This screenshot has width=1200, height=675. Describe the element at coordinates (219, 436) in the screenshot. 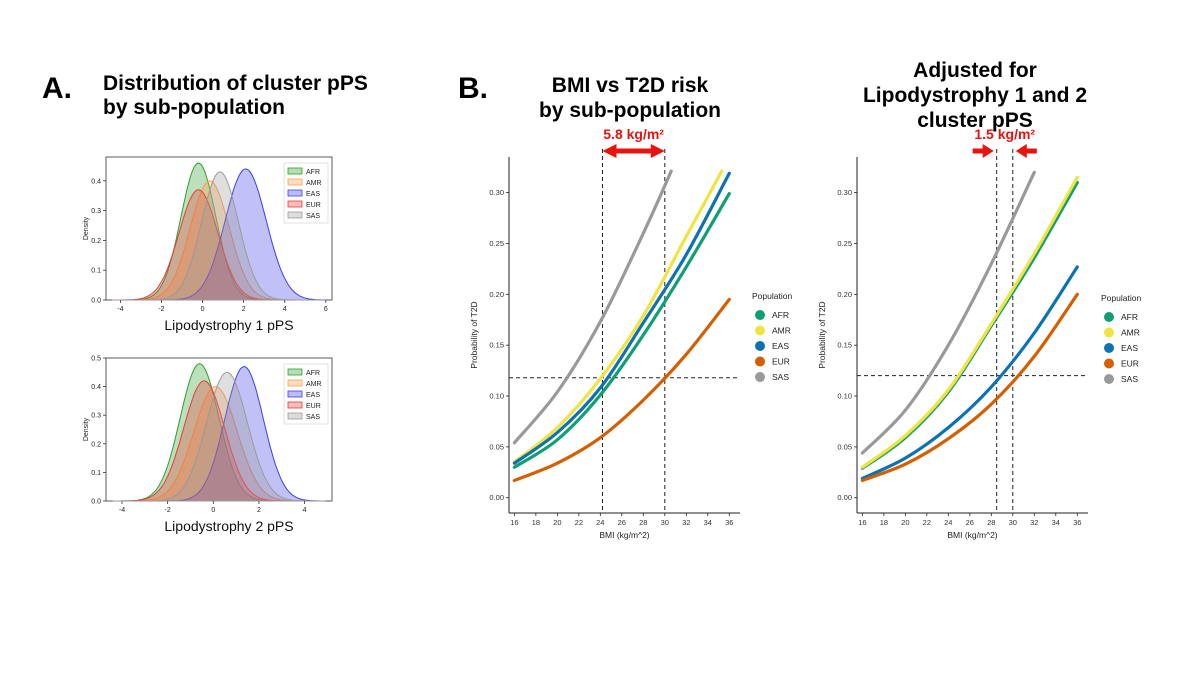

I see `density-area-sas` at that location.